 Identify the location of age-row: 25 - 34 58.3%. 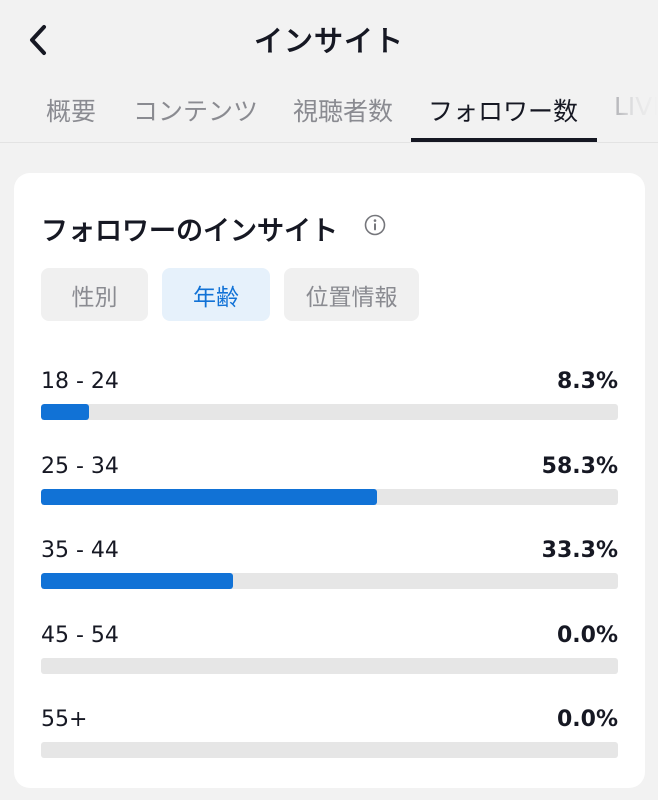
(329, 484).